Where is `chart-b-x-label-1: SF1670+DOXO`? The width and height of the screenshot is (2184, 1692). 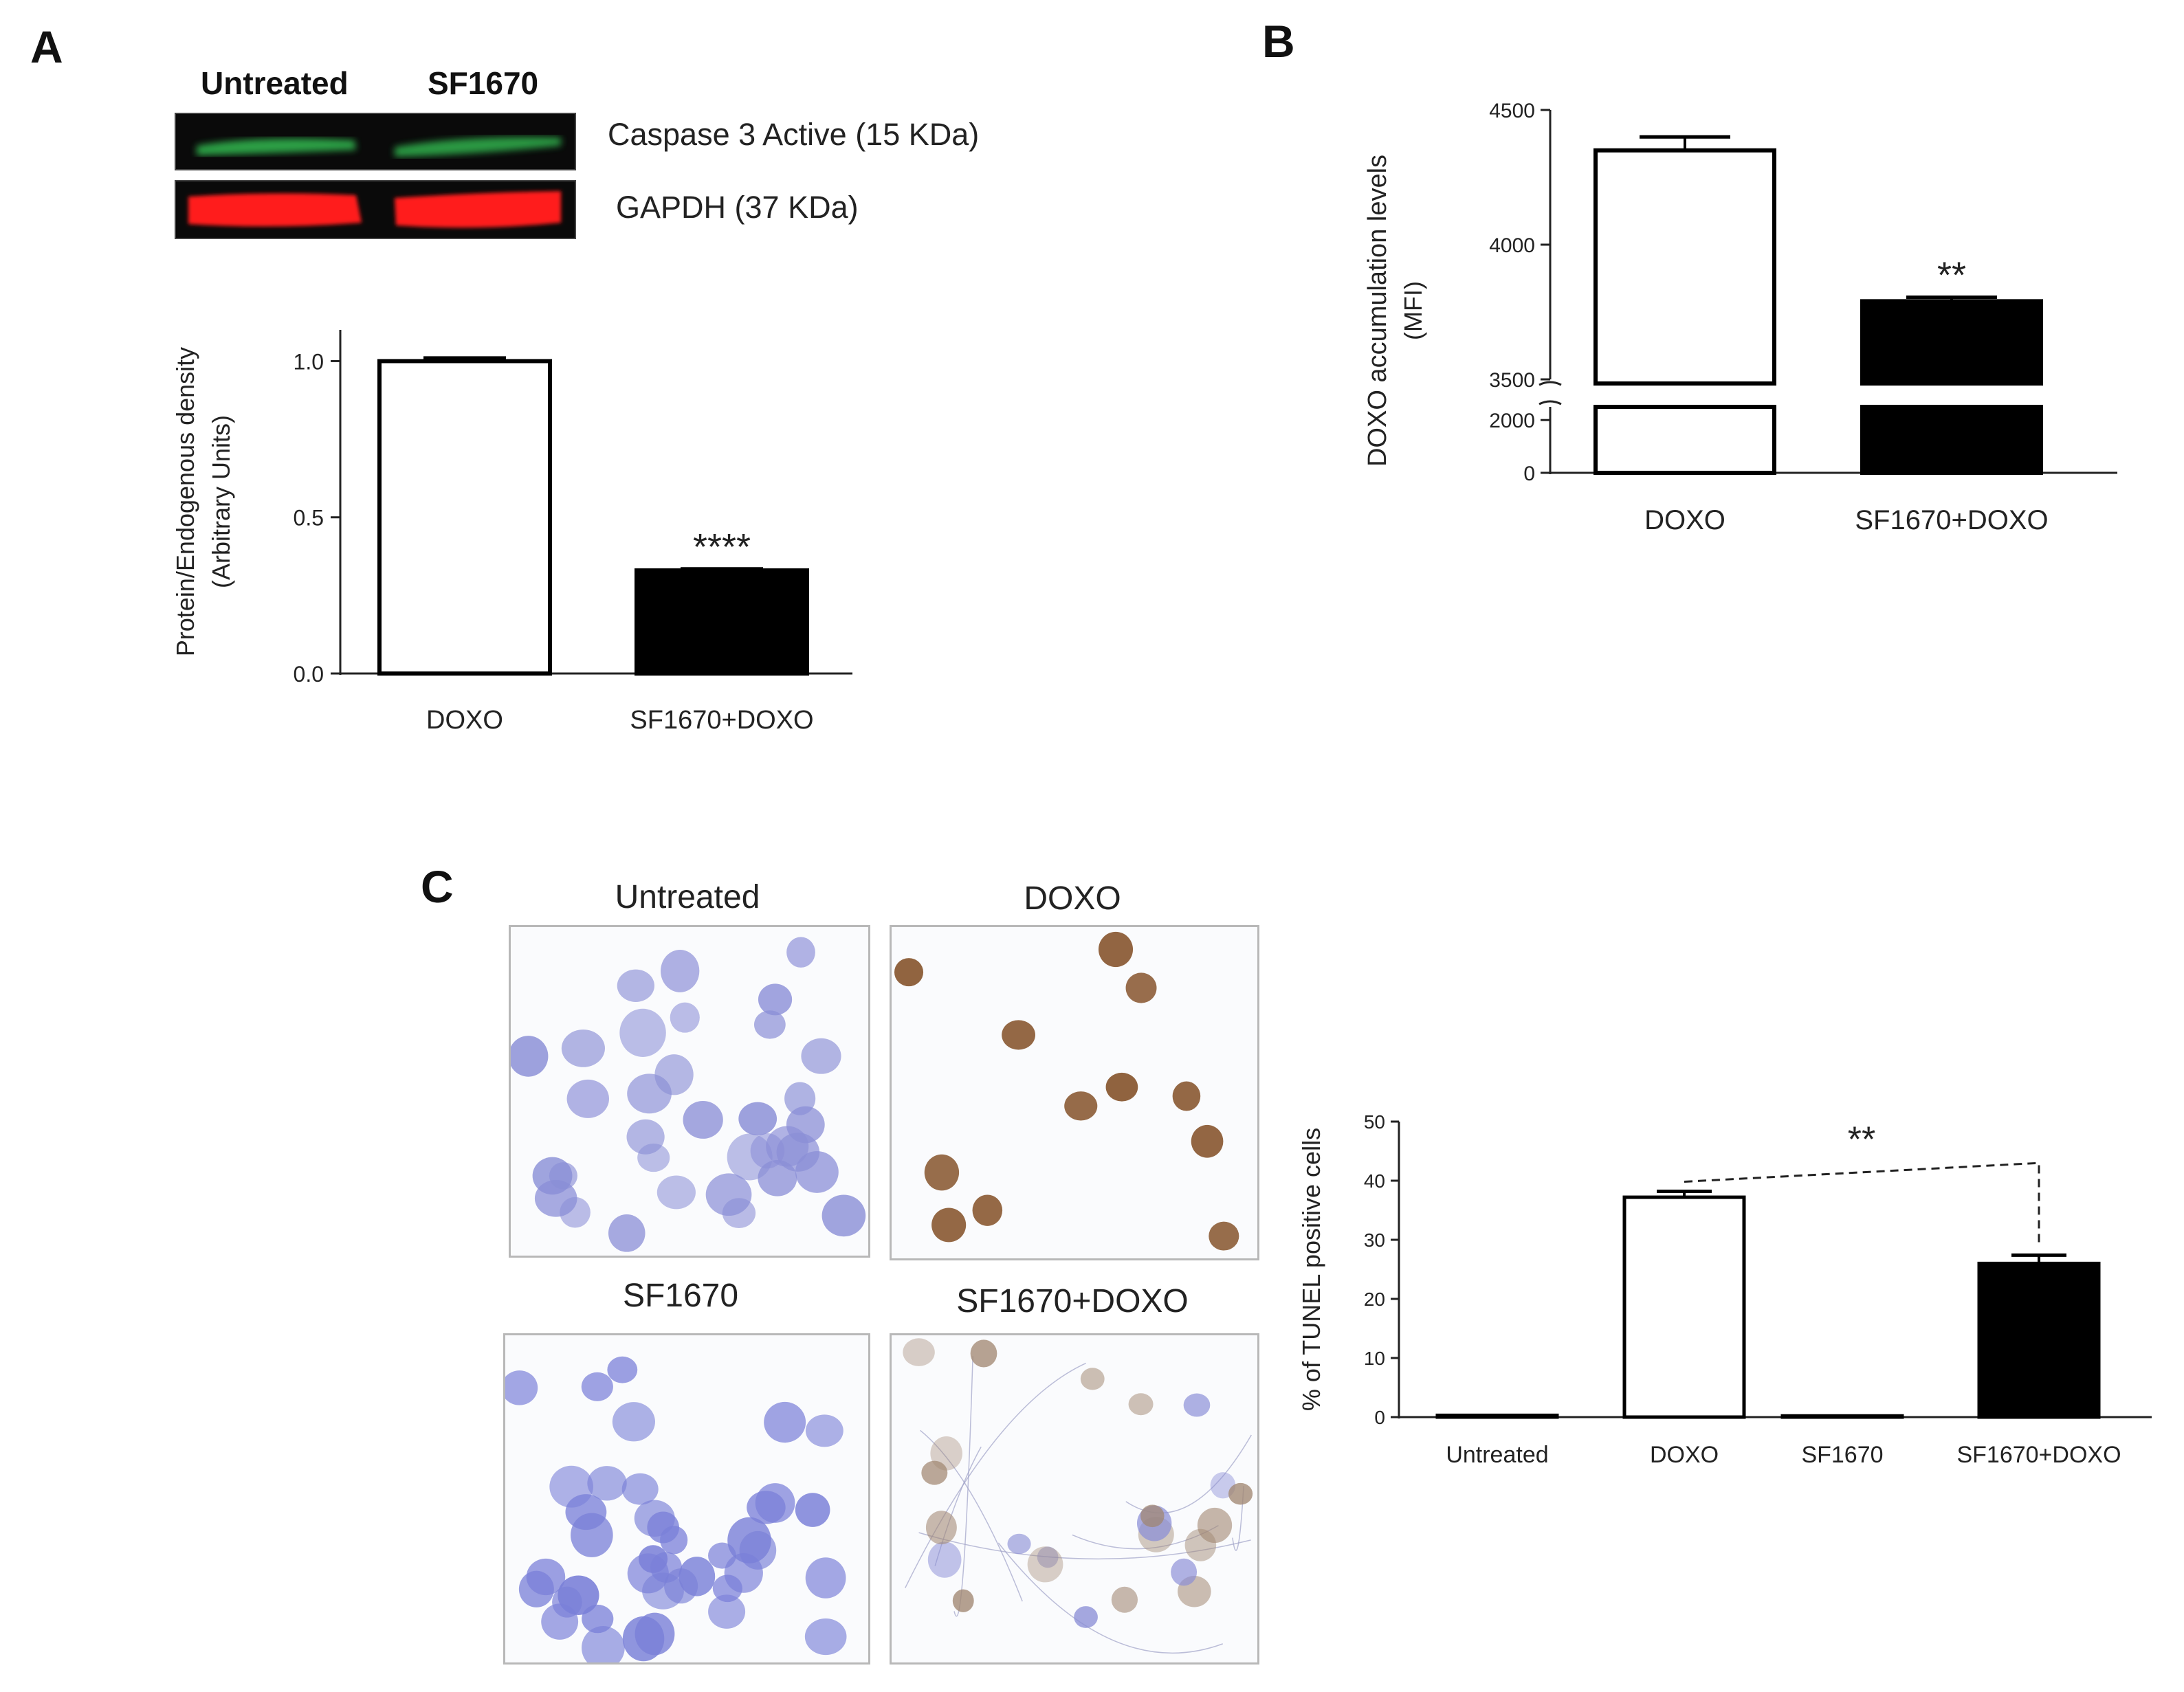
chart-b-x-label-1: SF1670+DOXO is located at coordinates (1951, 520).